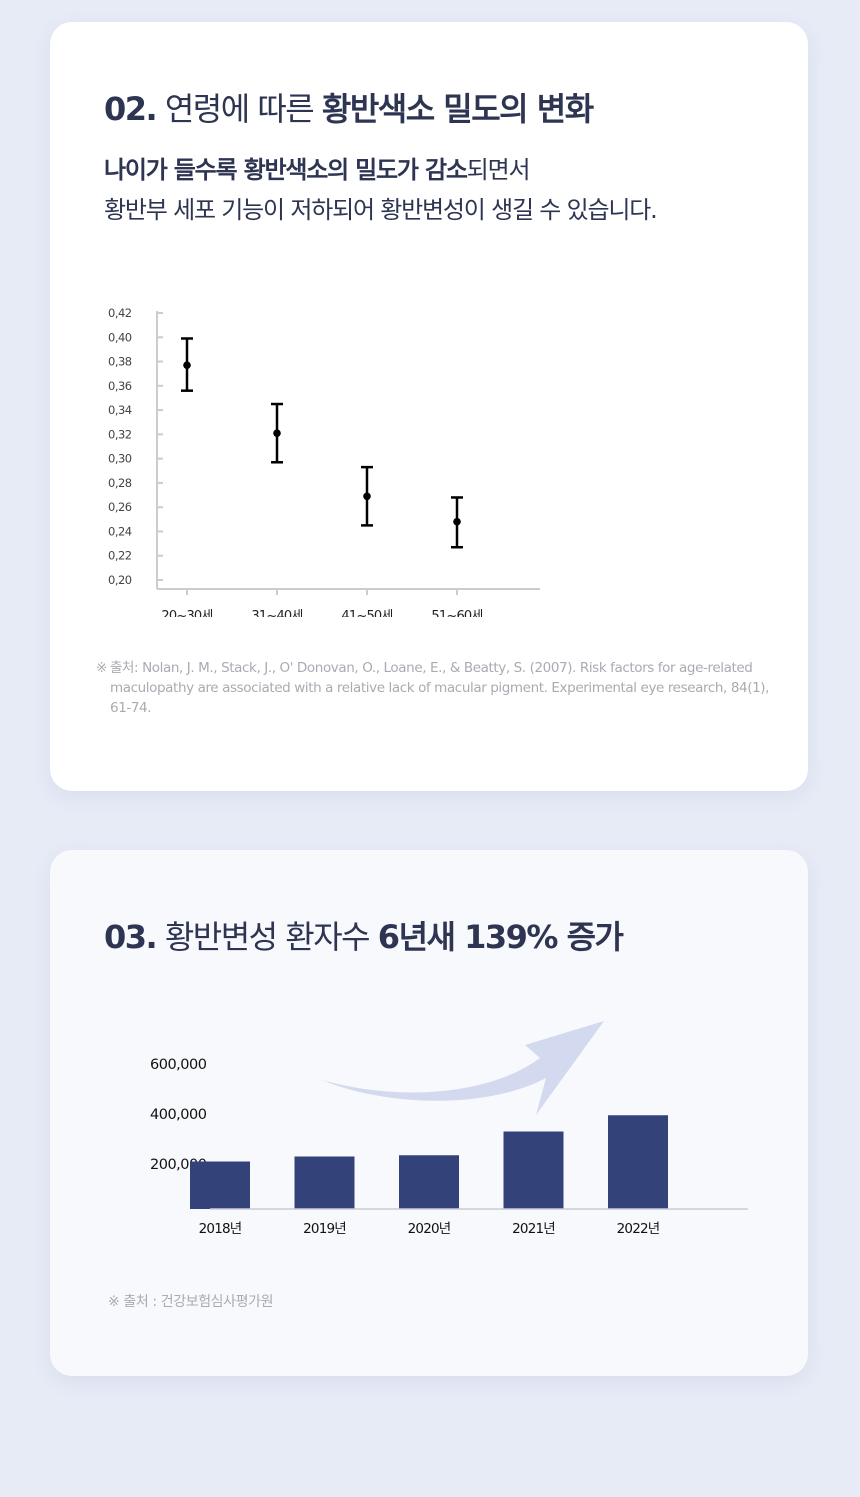  Describe the element at coordinates (120, 483) in the screenshot. I see `y-tick-label: 0,28` at that location.